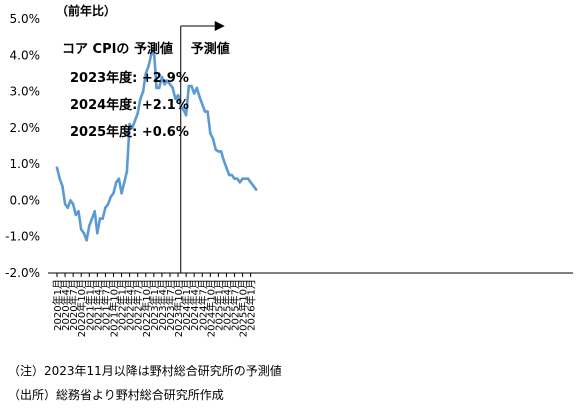 The width and height of the screenshot is (585, 414). What do you see at coordinates (22, 273) in the screenshot?
I see `y-tick-label: -2.0%` at bounding box center [22, 273].